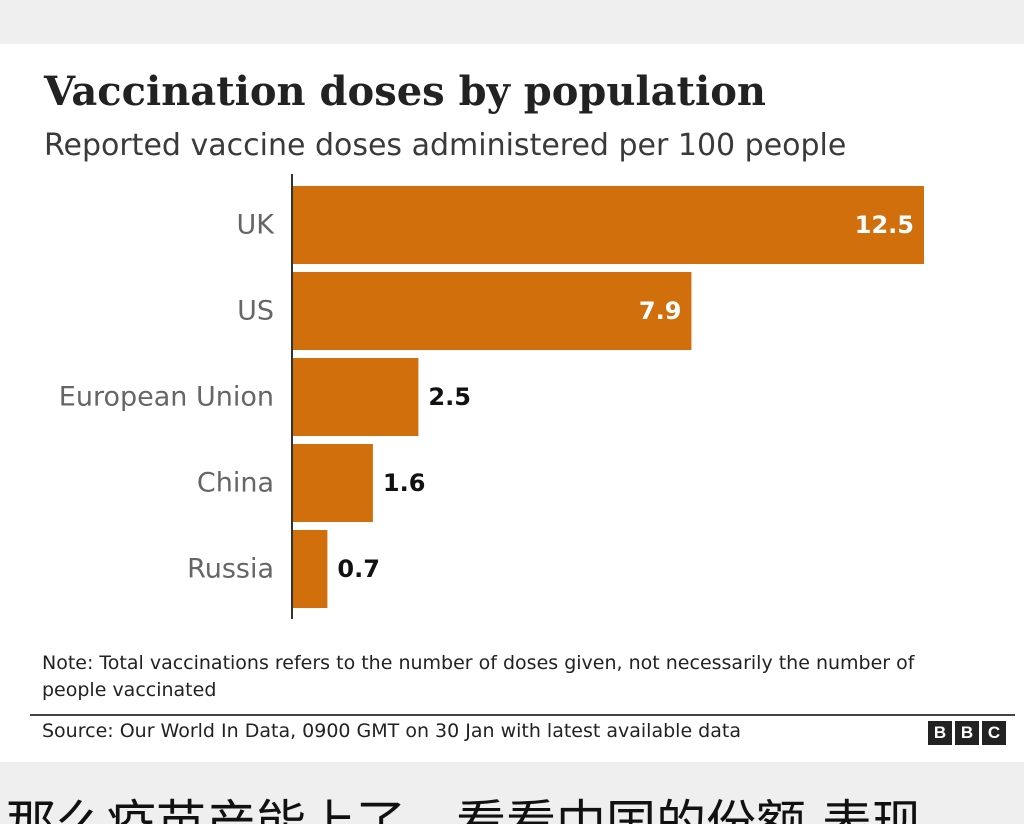 The width and height of the screenshot is (1024, 824). I want to click on bar-russia, so click(310, 569).